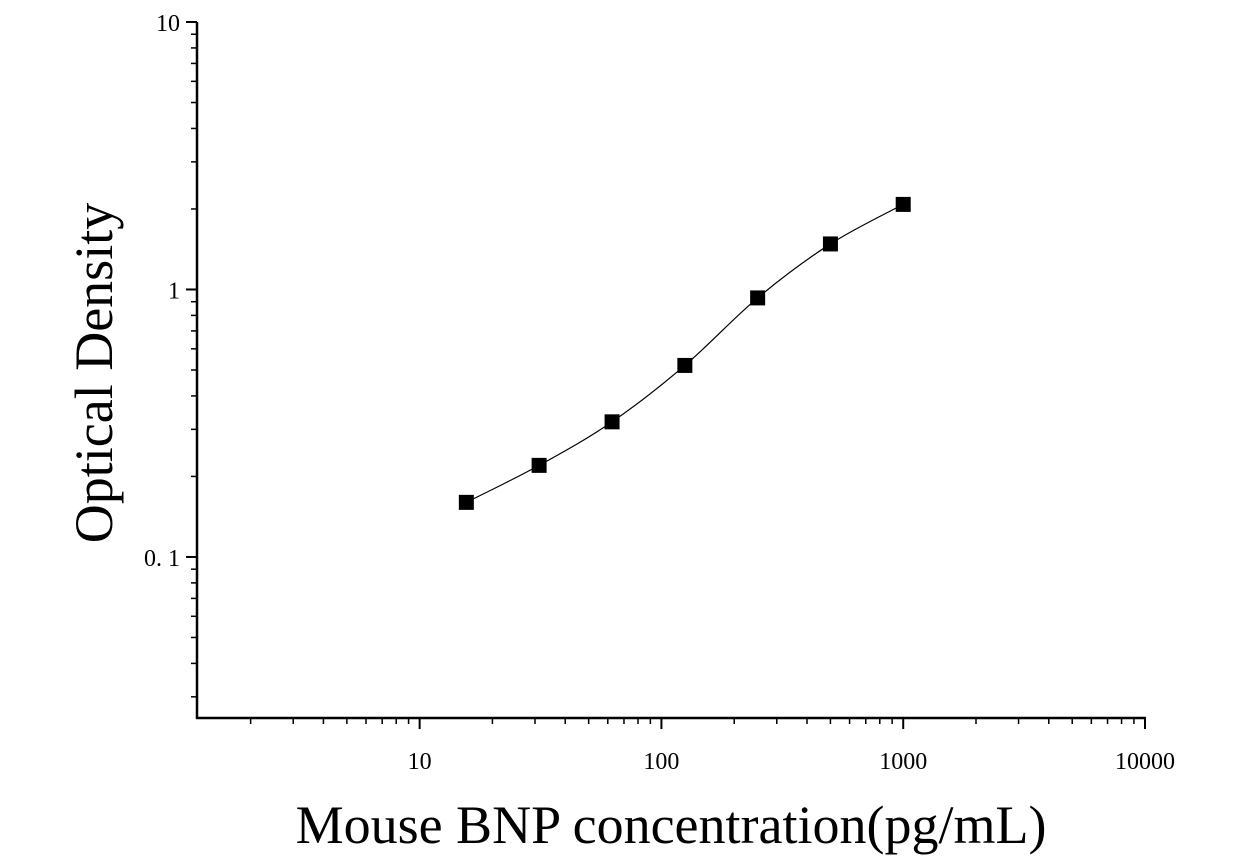  Describe the element at coordinates (1145, 762) in the screenshot. I see `x-tick-label: 10000` at that location.